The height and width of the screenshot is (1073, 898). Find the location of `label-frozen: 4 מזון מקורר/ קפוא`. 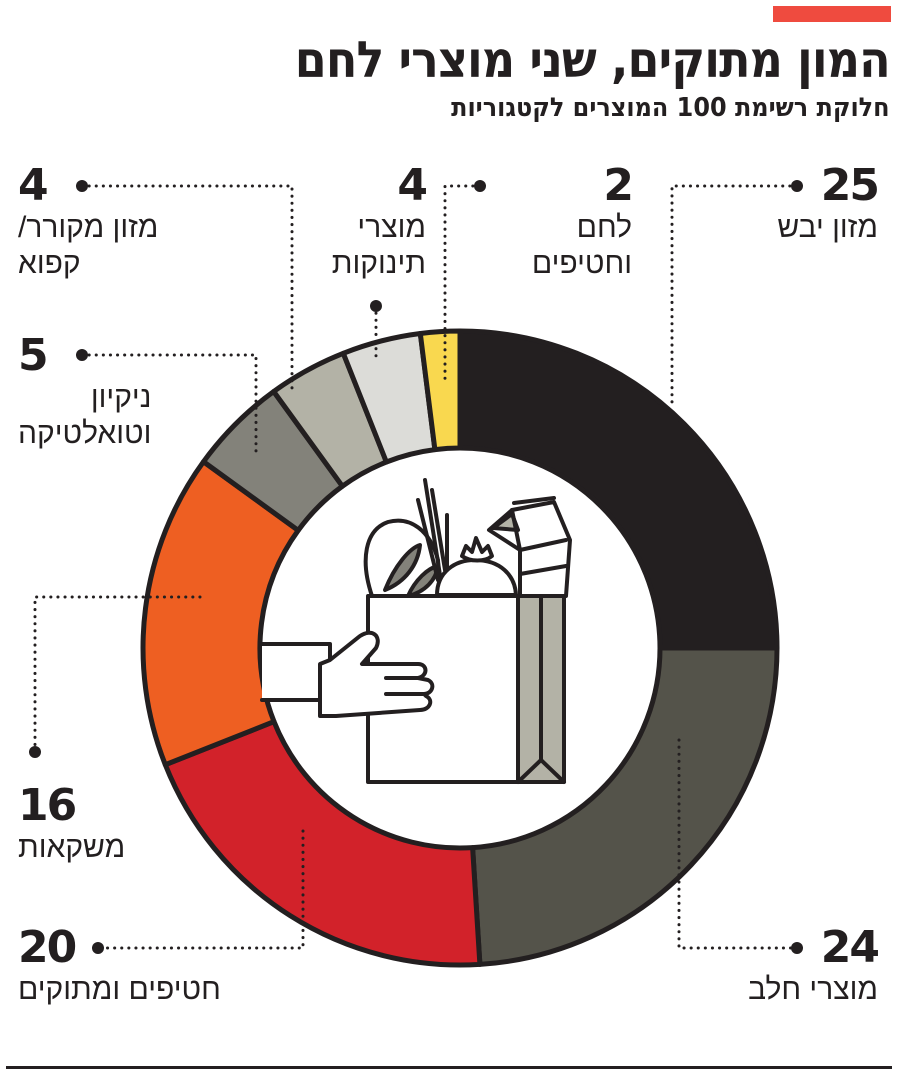

label-frozen: 4 מזון מקורר/ קפוא is located at coordinates (88, 222).